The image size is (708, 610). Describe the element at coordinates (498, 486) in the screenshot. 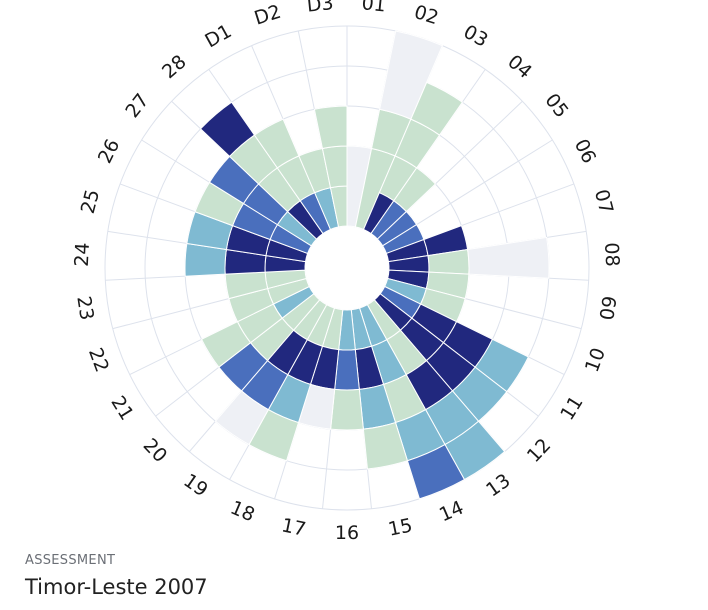

I see `tick-label-13: 13` at that location.